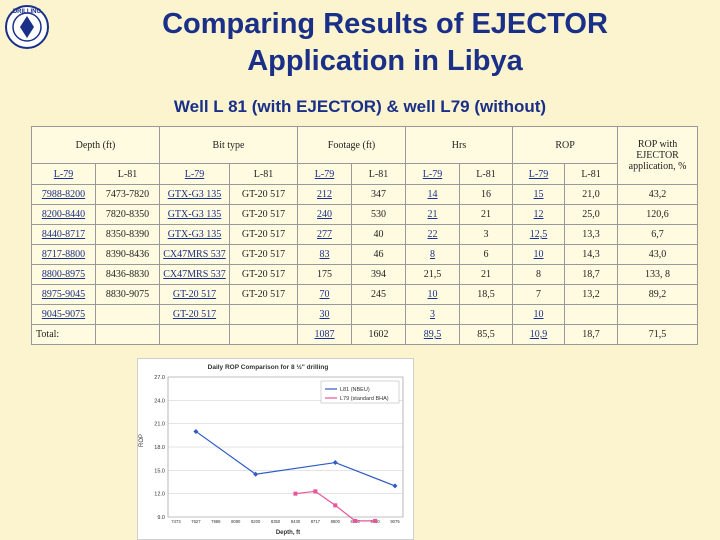 Image resolution: width=720 pixels, height=540 pixels. Describe the element at coordinates (159, 448) in the screenshot. I see `y-tick-labels: 27.0 24.0 21.0 18.0 15.0 12.0 9.0` at that location.